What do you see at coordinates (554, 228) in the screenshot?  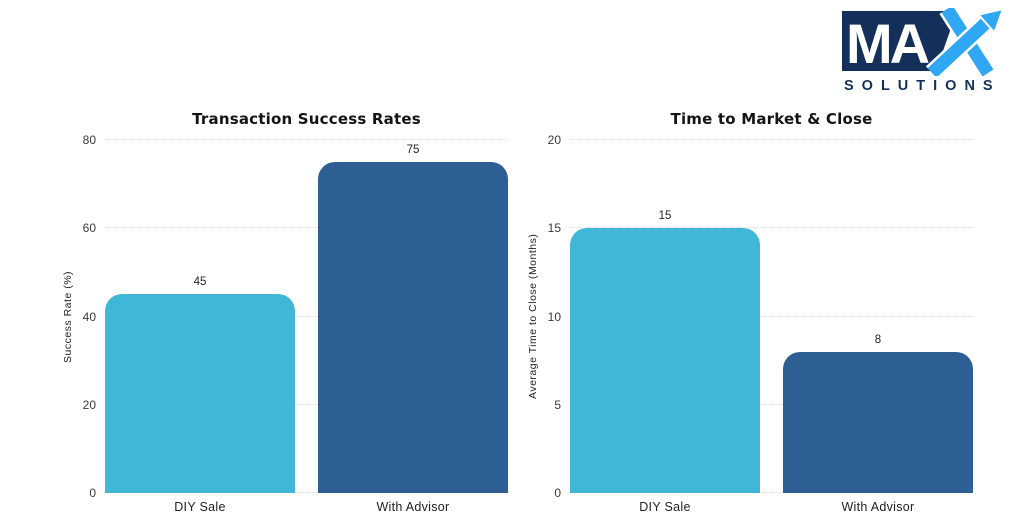 I see `y-tick-label-15: 15` at bounding box center [554, 228].